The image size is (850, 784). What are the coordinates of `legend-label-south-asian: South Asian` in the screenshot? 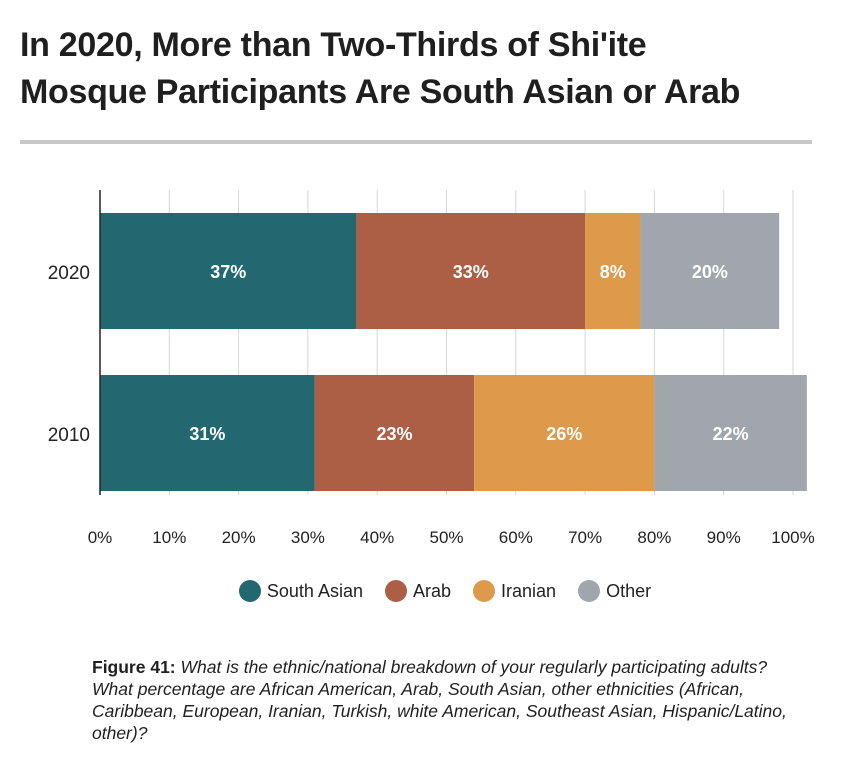 It's located at (314, 590).